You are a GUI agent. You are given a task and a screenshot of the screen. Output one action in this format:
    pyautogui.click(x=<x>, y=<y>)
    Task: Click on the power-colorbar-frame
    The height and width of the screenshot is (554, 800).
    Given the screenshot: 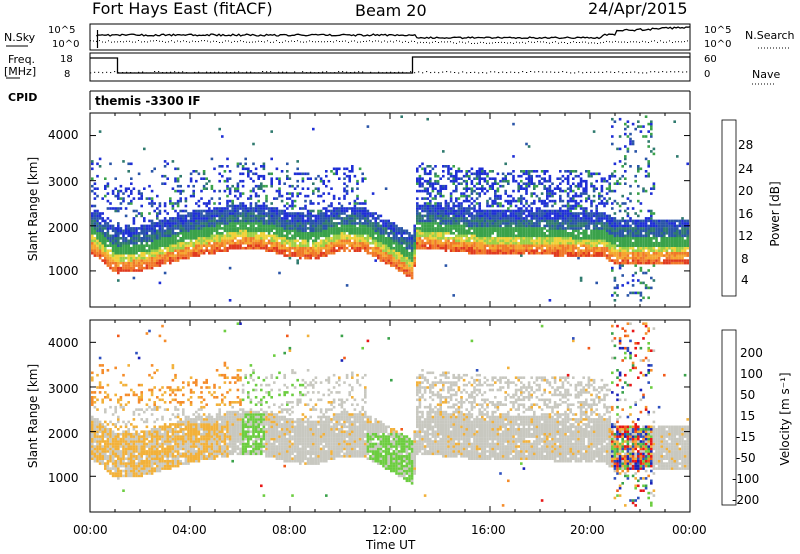 What is the action you would take?
    pyautogui.click(x=729, y=208)
    